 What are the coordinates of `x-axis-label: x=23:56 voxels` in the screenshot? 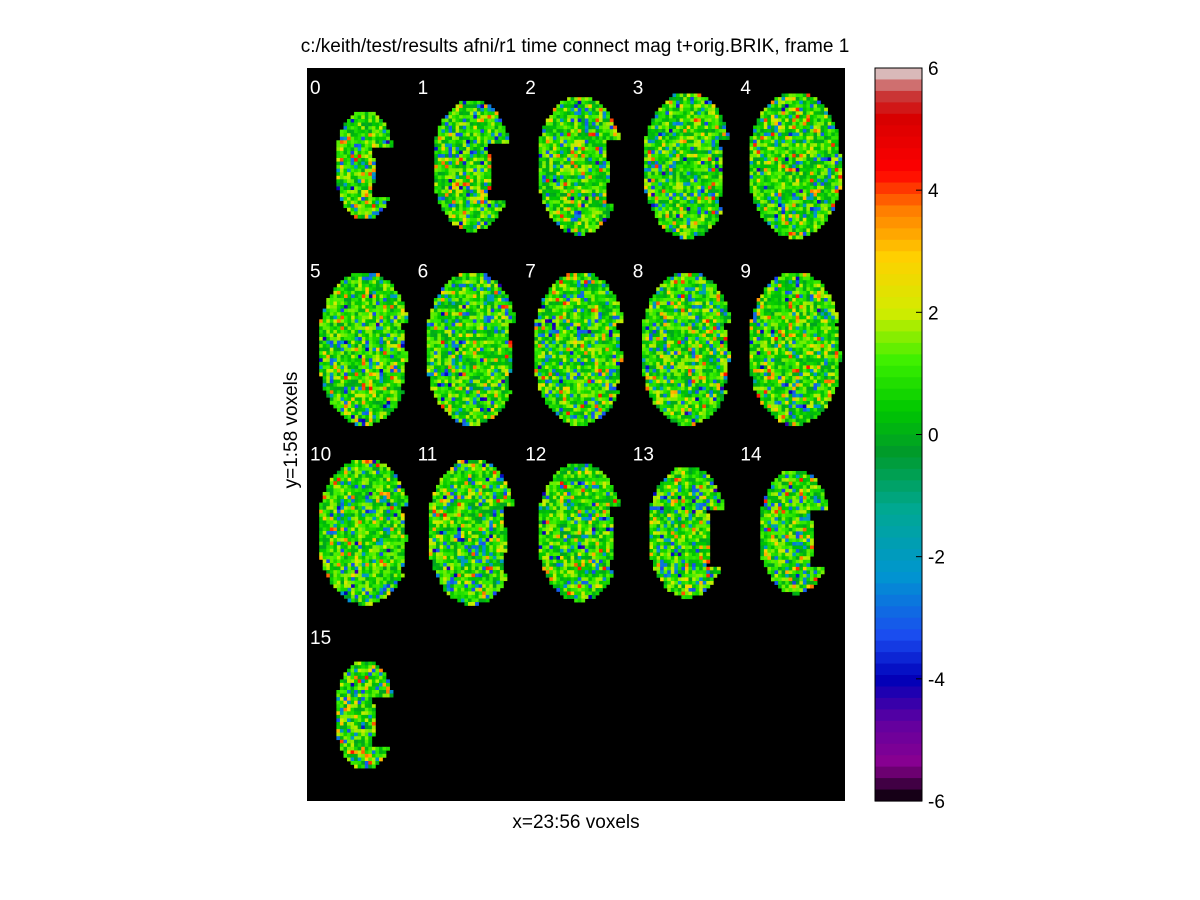 It's located at (575, 822).